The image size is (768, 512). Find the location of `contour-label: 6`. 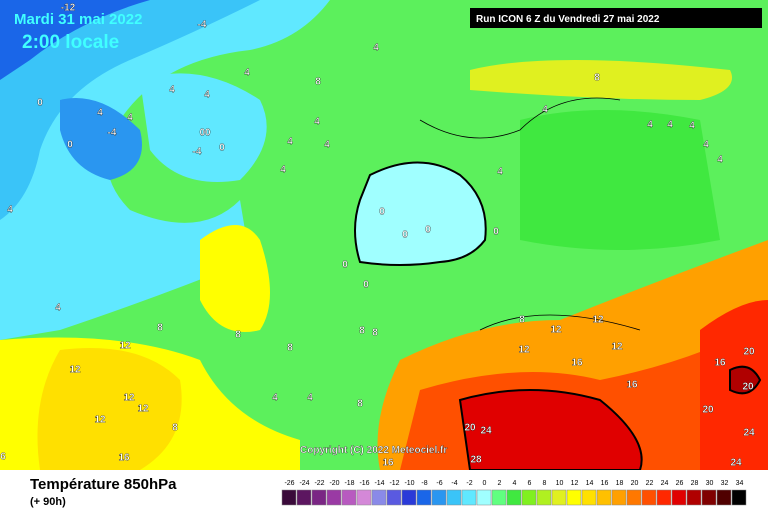

contour-label: 6 is located at coordinates (3, 457).